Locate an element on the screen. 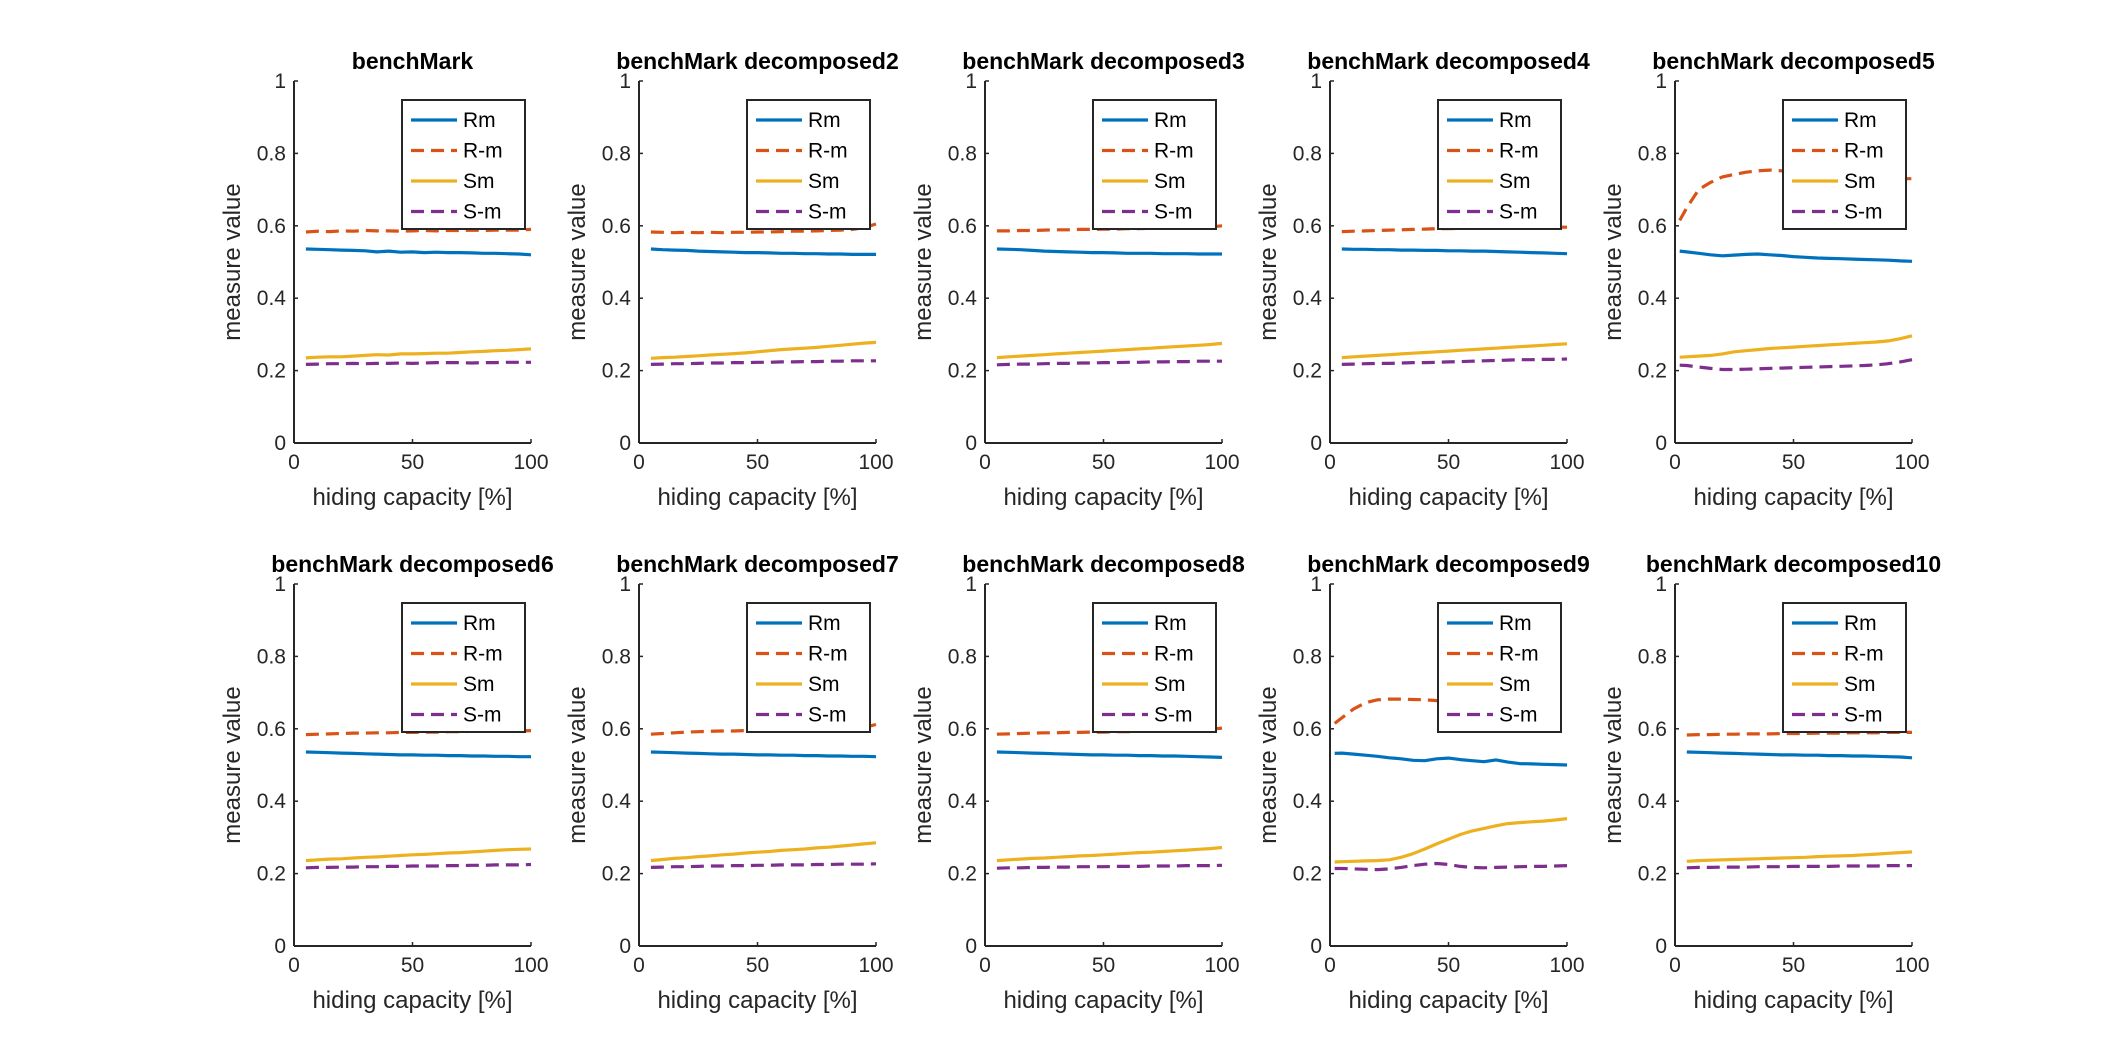 The image size is (2109, 1060). chart-title: benchMark decomposed6 is located at coordinates (412, 564).